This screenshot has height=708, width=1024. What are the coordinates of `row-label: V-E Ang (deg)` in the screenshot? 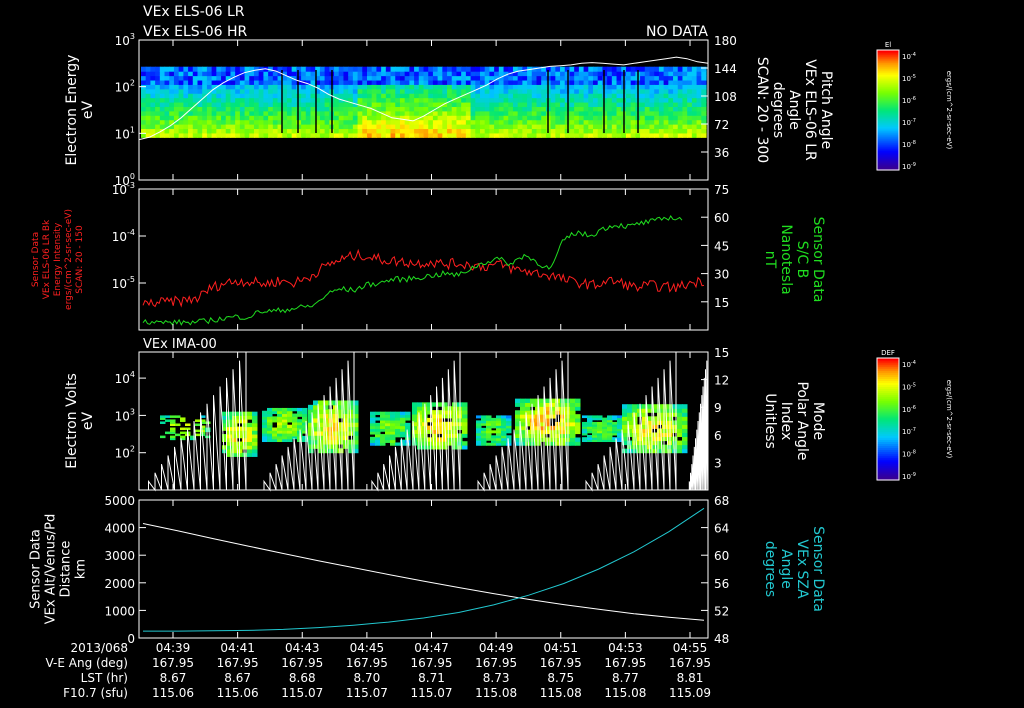 It's located at (87, 663).